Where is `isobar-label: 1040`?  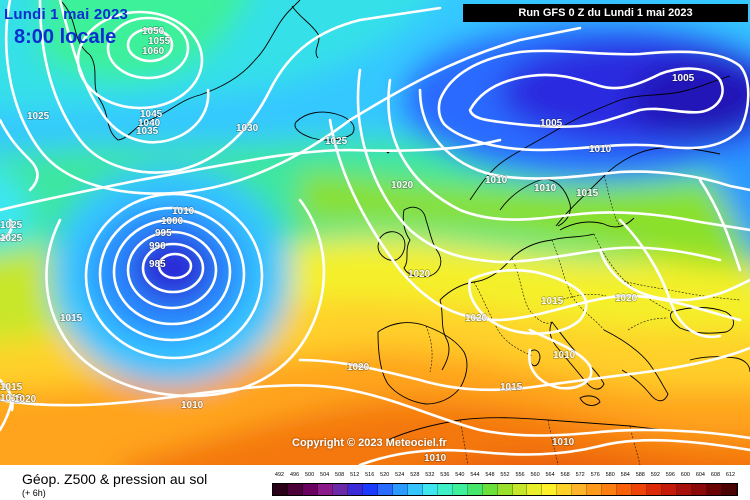
isobar-label: 1040 is located at coordinates (149, 123).